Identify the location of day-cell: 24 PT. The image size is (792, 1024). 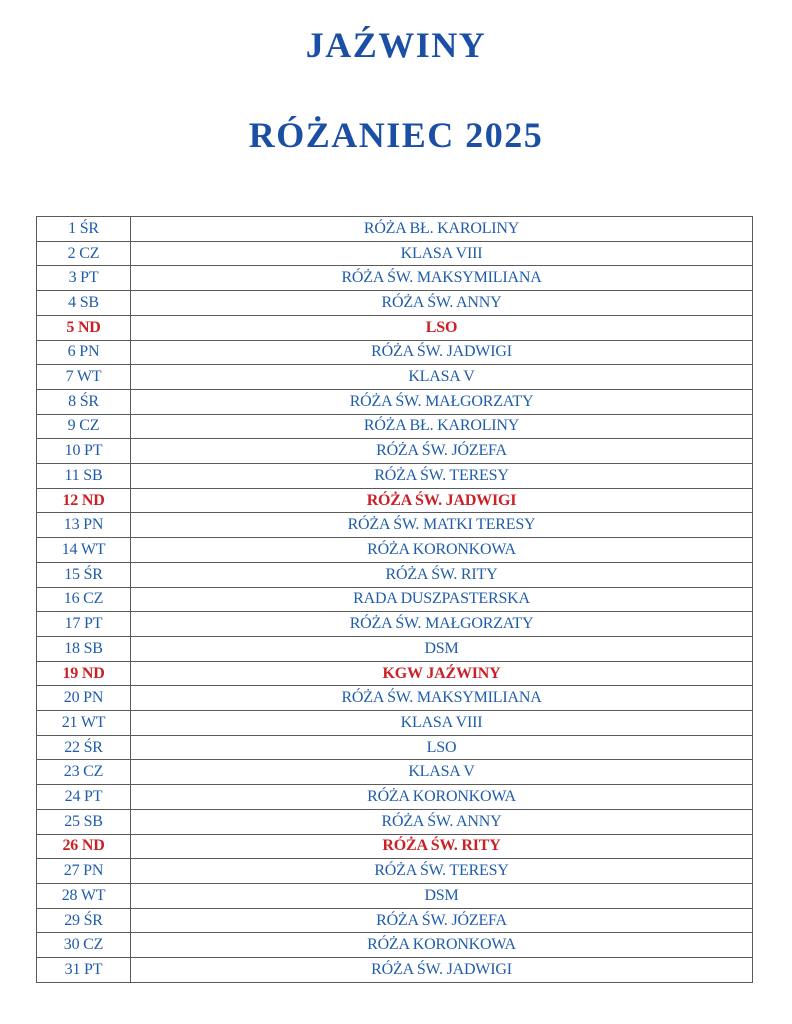
(83, 797).